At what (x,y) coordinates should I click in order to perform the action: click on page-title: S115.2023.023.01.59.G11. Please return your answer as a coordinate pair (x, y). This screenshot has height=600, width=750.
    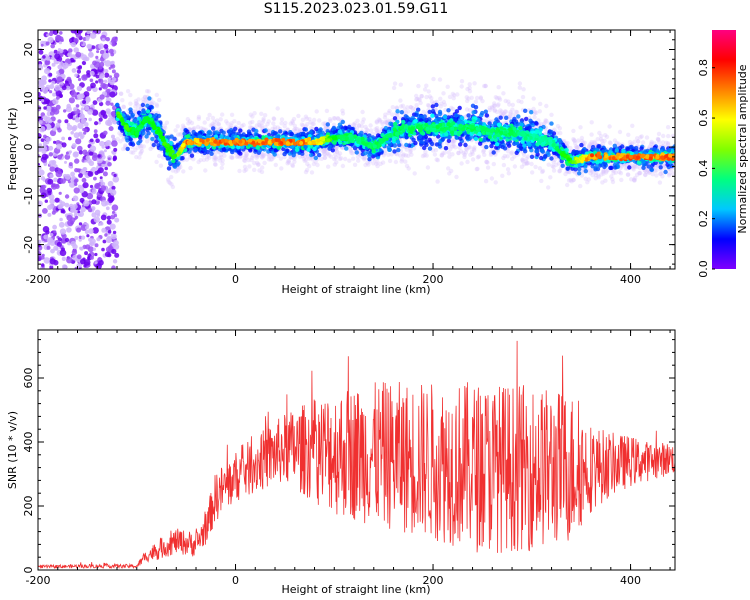
    Looking at the image, I should click on (356, 9).